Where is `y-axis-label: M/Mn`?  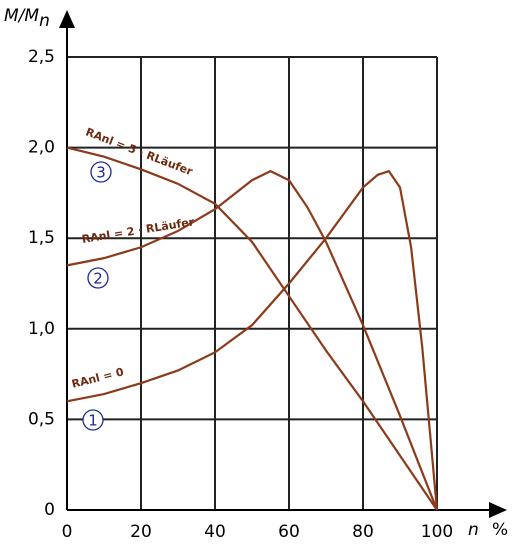 y-axis-label: M/Mn is located at coordinates (27, 18).